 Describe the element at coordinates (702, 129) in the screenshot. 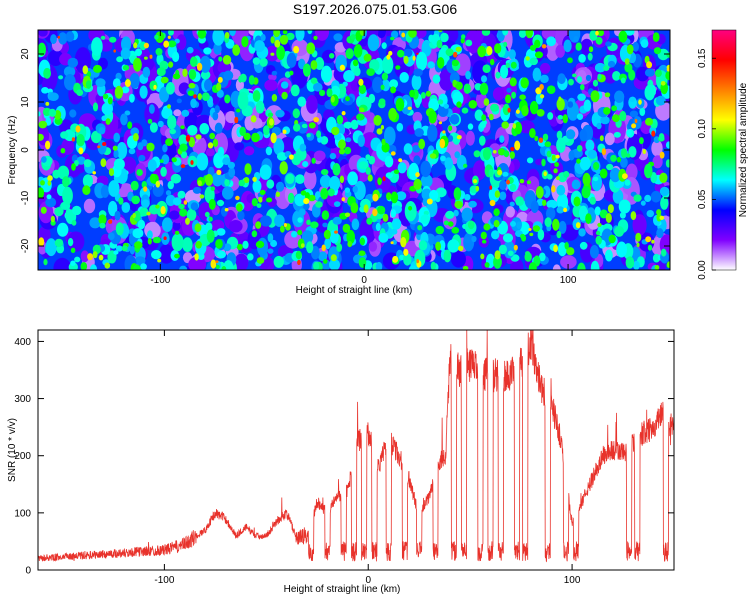

I see `colorbar-tick-label: 0.10` at that location.